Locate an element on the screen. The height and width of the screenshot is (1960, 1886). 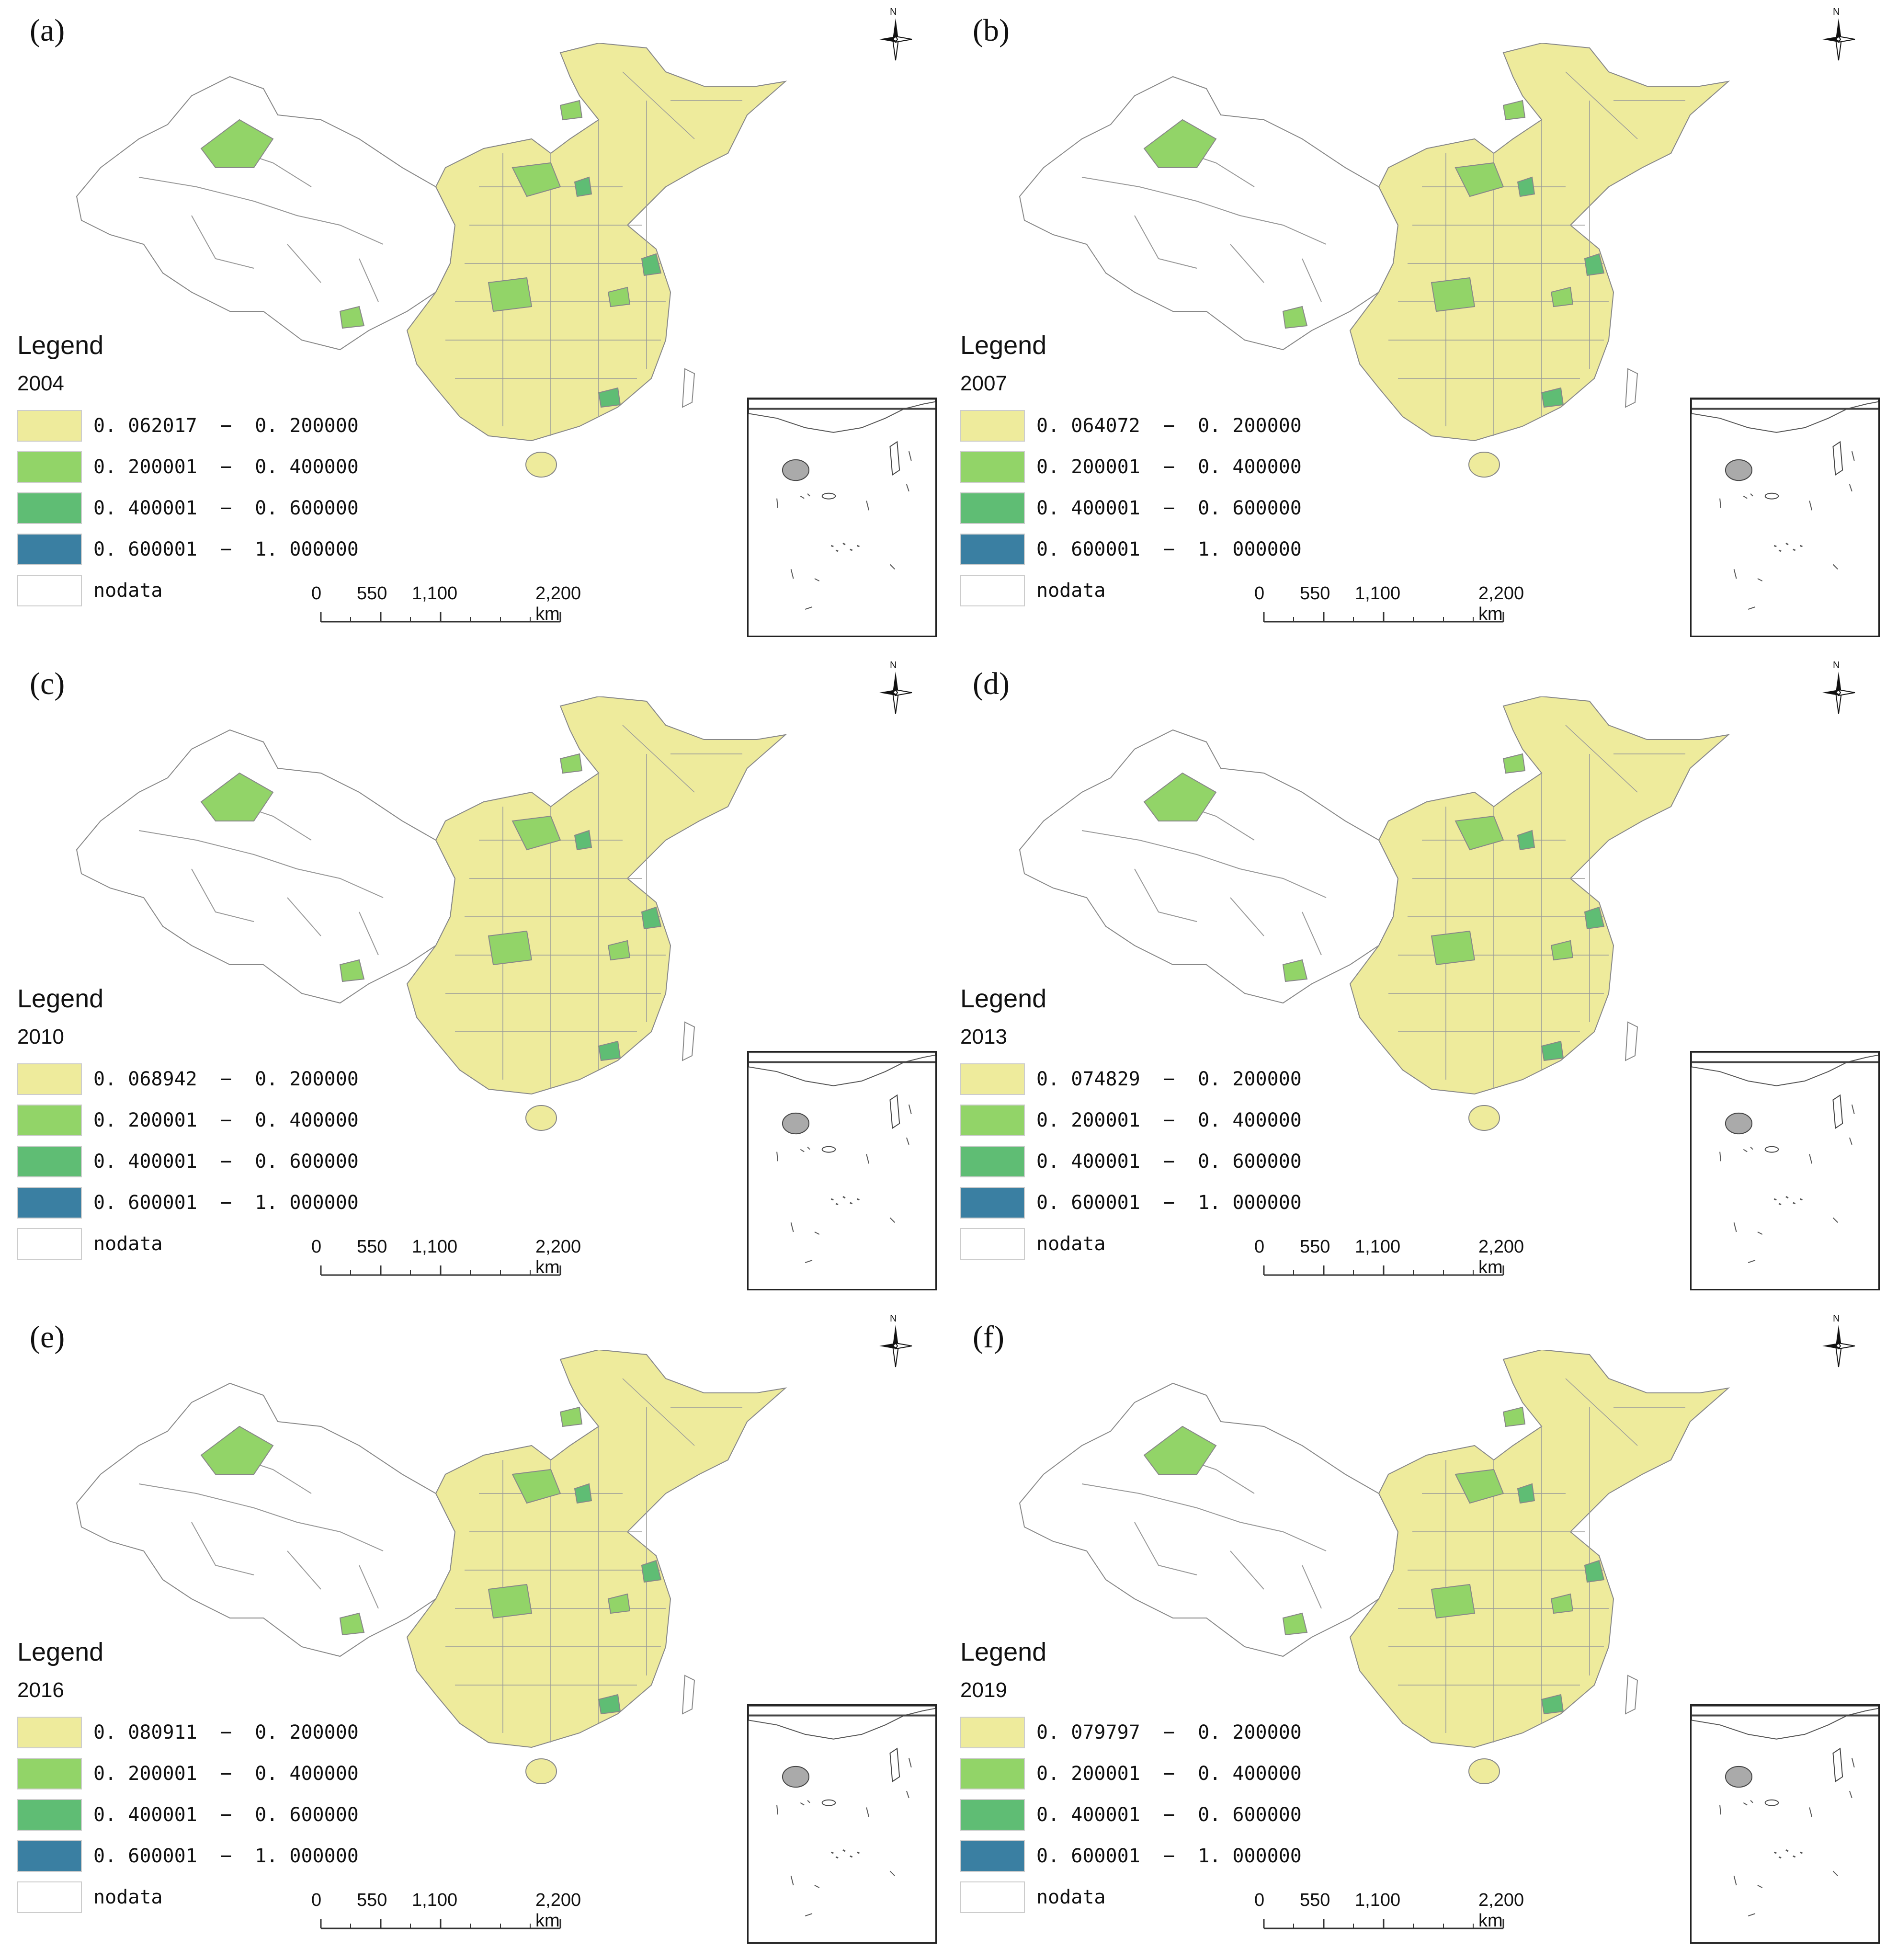
legend-year: 2013 is located at coordinates (983, 1036).